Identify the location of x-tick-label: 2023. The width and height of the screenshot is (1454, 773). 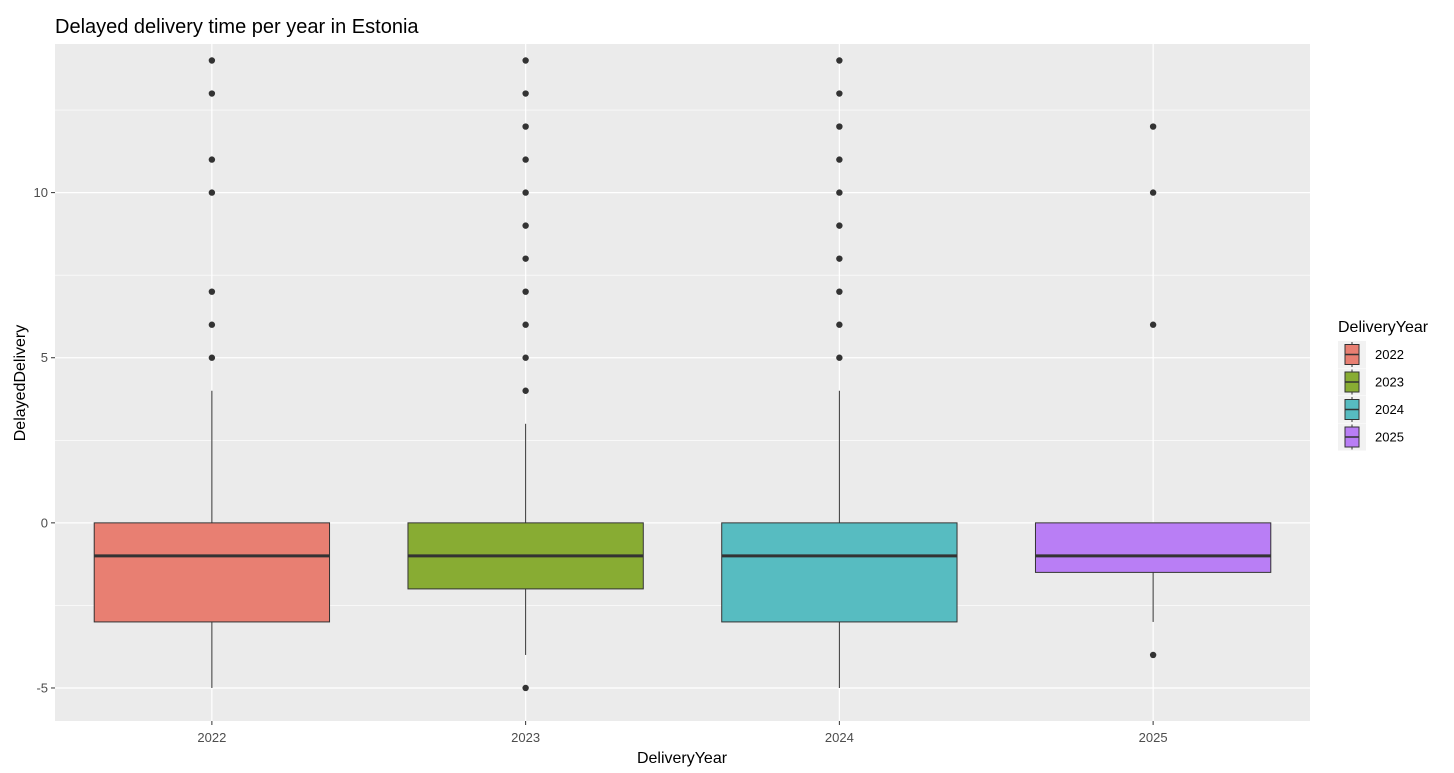
(525, 737).